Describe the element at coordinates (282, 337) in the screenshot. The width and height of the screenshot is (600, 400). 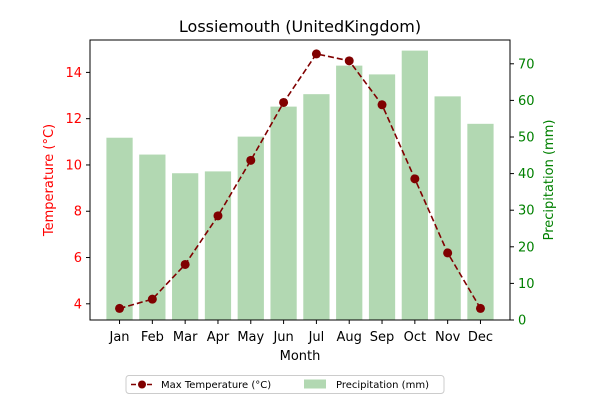
I see `x-axis-tick-label: Jun` at that location.